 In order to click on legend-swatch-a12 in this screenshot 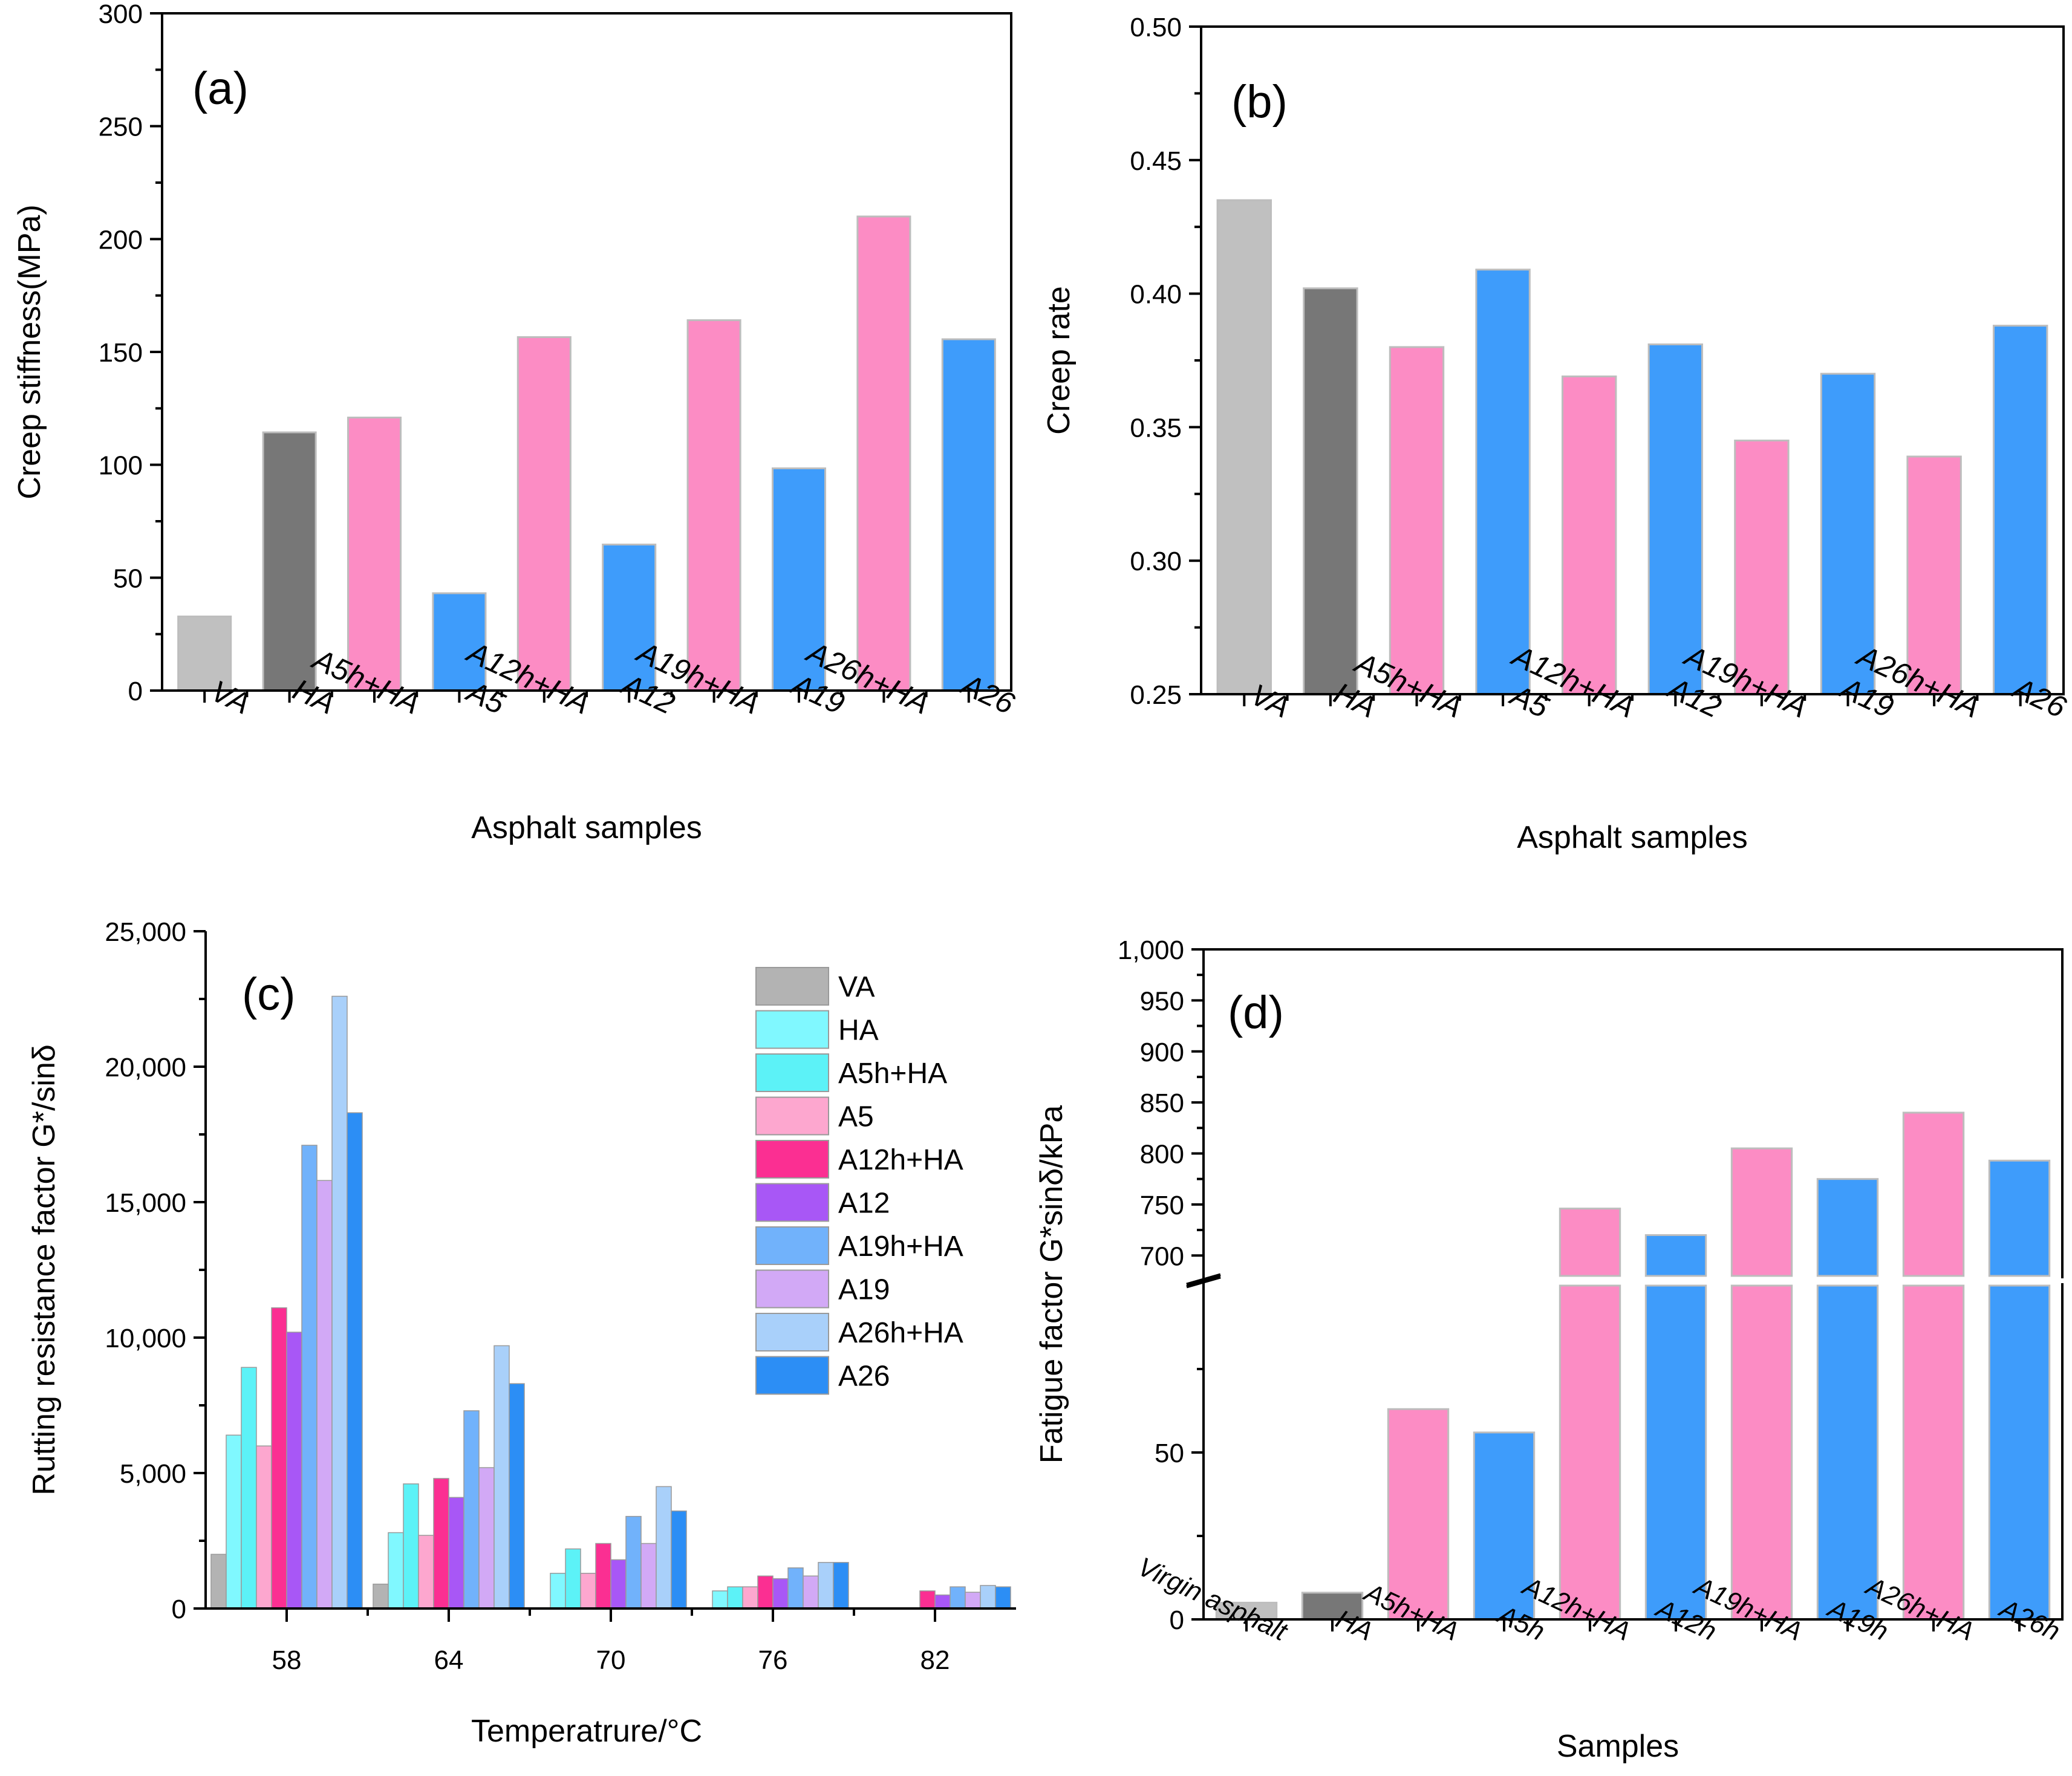, I will do `click(792, 1202)`.